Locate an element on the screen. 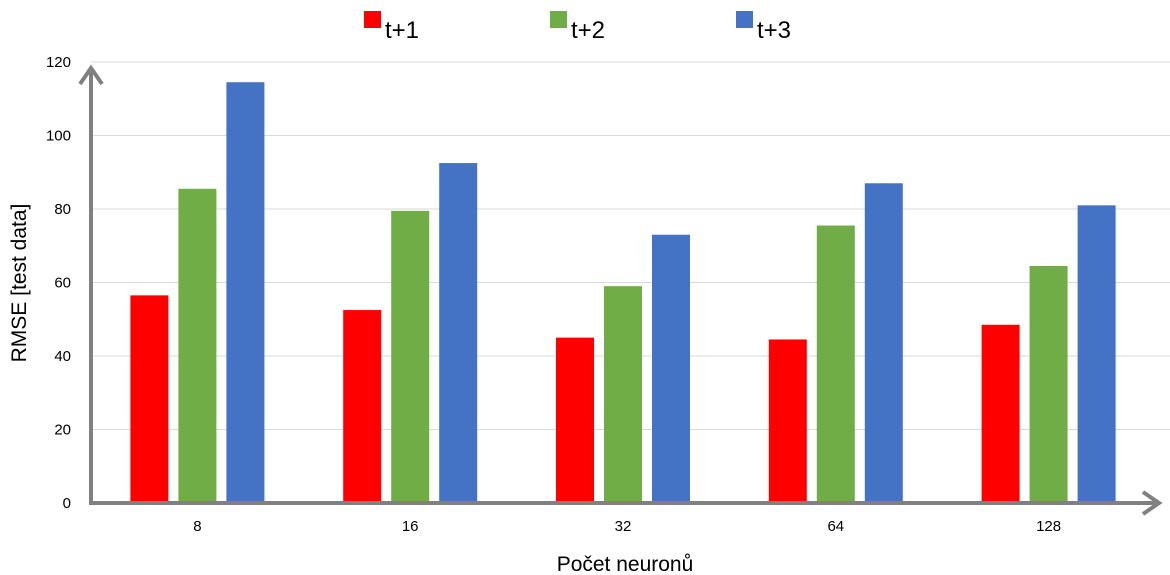 The width and height of the screenshot is (1170, 575). x-tick-label: 16 is located at coordinates (410, 526).